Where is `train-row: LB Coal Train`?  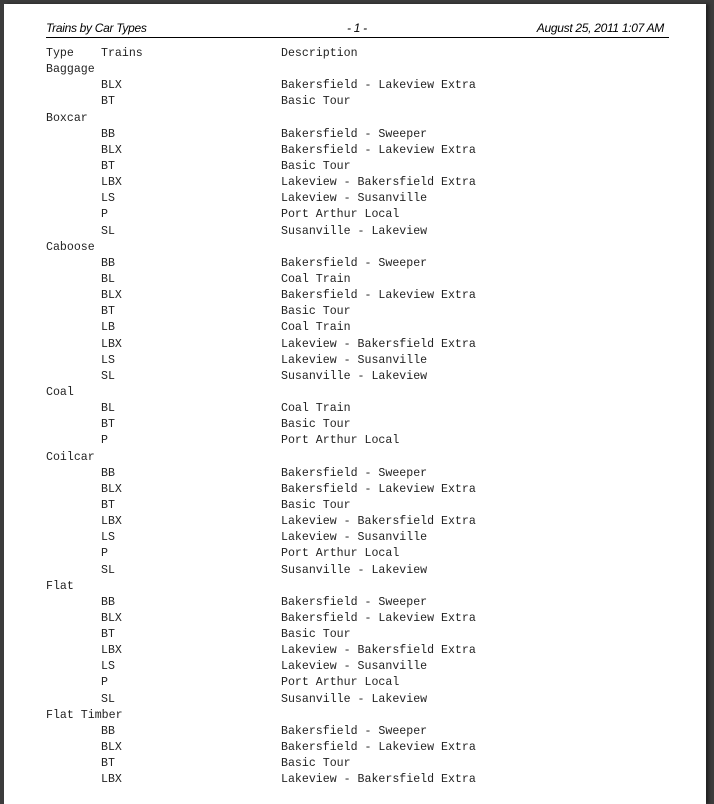
train-row: LB Coal Train is located at coordinates (177, 328).